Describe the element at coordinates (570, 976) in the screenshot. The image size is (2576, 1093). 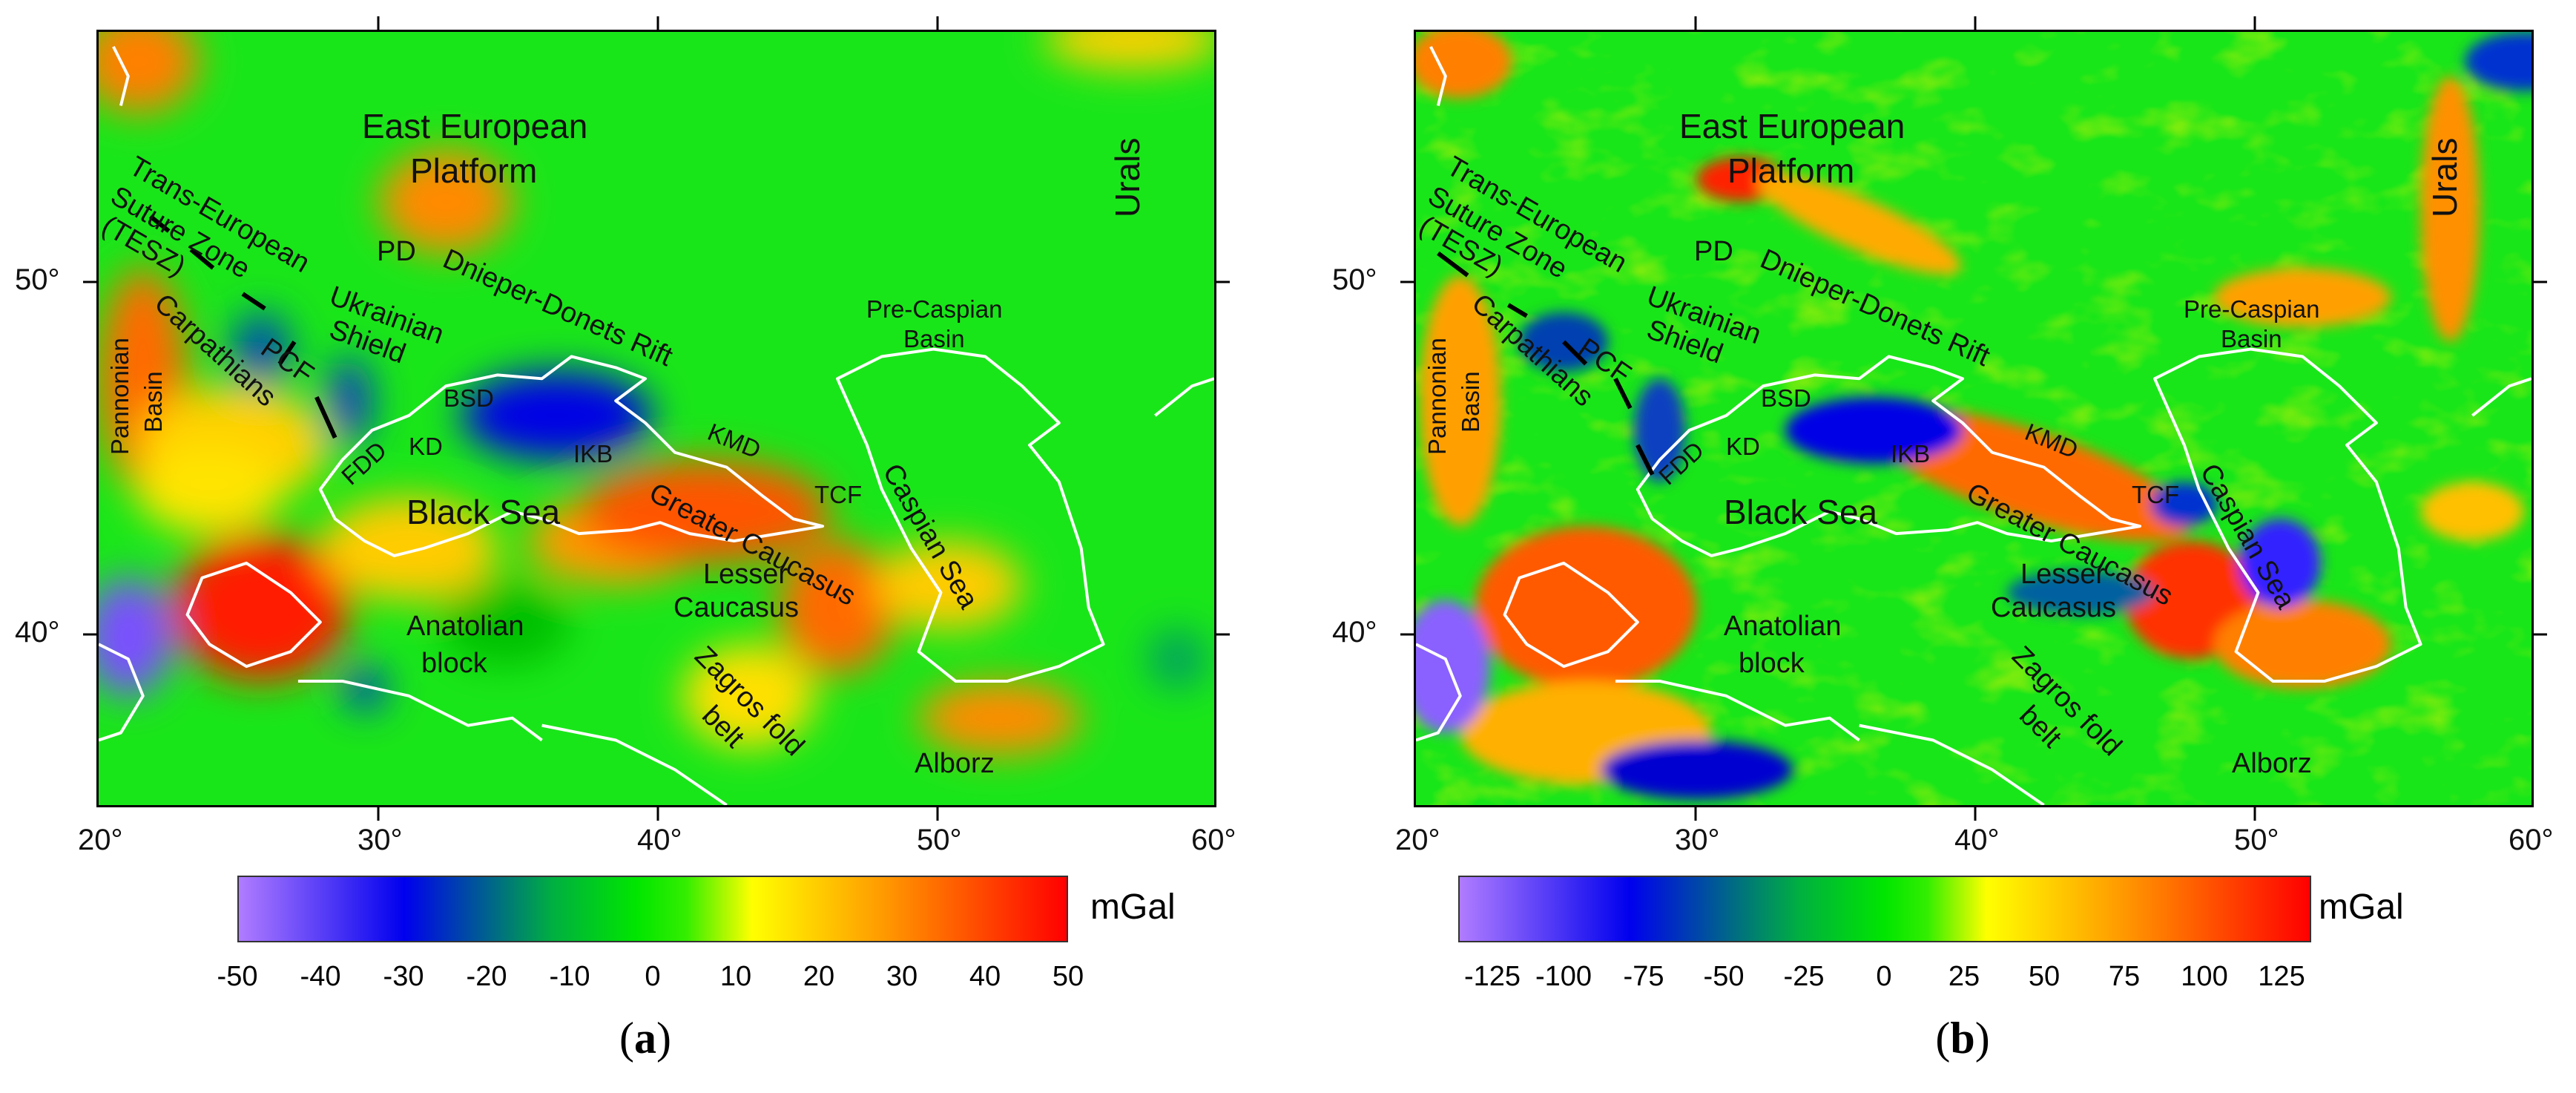
I see `cb-tick: -10` at that location.